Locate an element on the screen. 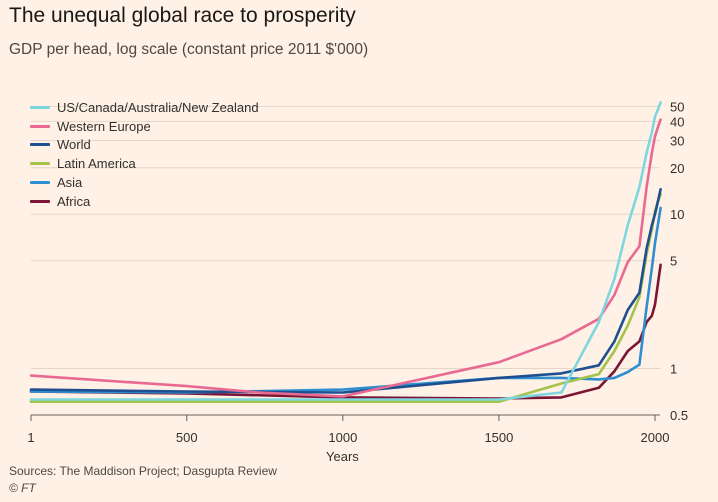 This screenshot has width=718, height=502. y-tick-label: 40 is located at coordinates (677, 121).